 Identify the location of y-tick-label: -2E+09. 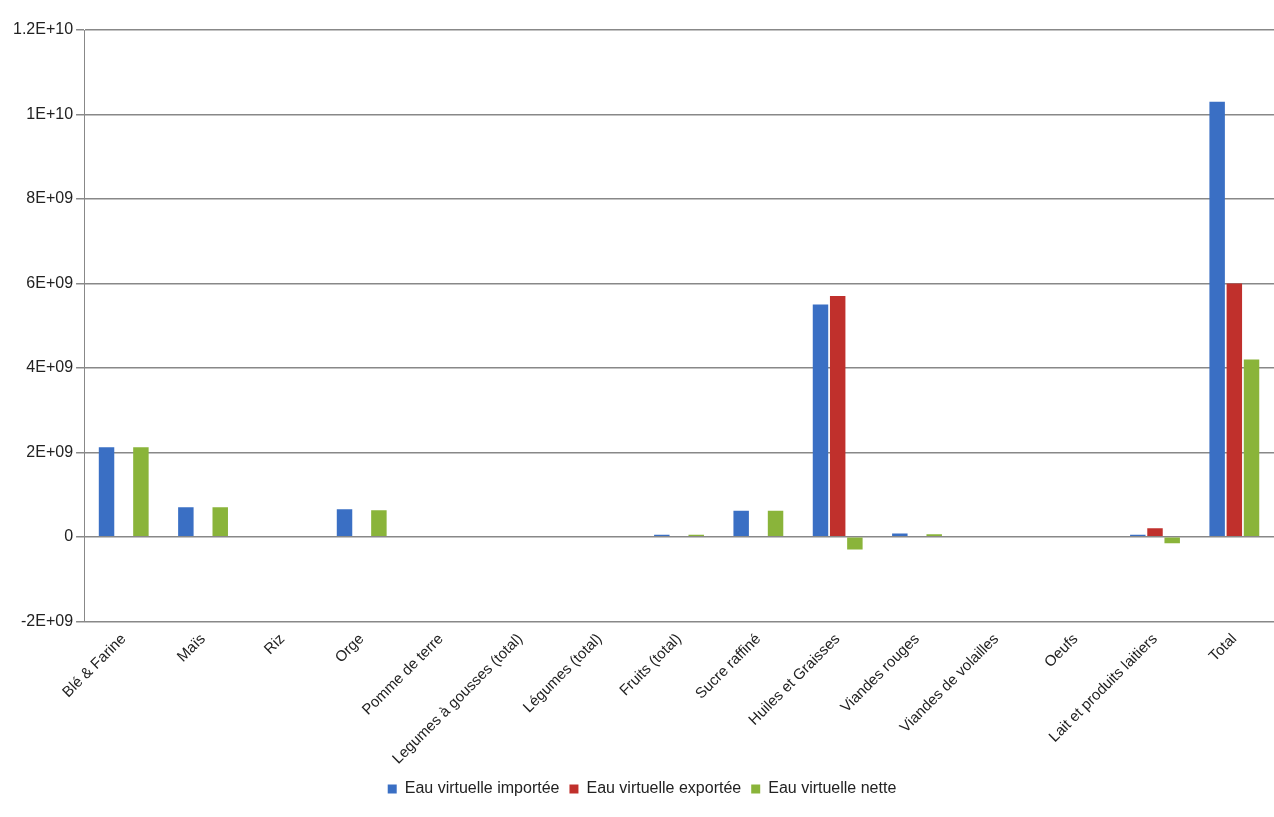
(47, 620).